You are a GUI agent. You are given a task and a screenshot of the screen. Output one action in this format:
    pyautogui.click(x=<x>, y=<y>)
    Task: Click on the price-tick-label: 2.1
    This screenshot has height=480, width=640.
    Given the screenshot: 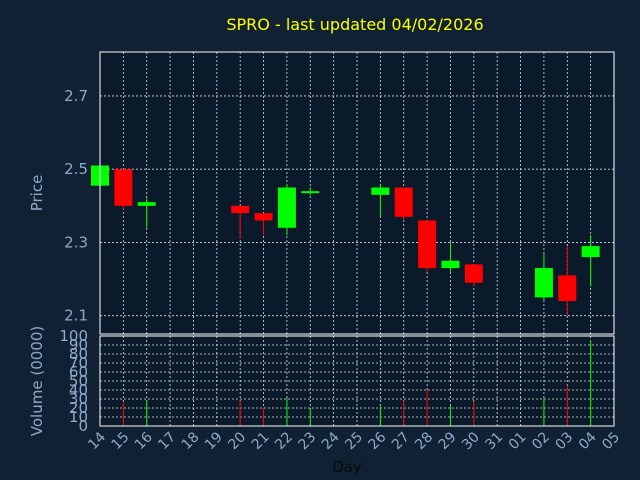 What is the action you would take?
    pyautogui.click(x=76, y=316)
    